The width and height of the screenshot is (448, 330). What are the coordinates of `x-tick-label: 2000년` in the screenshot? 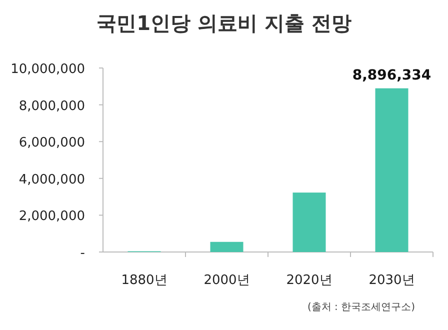 It's located at (227, 280).